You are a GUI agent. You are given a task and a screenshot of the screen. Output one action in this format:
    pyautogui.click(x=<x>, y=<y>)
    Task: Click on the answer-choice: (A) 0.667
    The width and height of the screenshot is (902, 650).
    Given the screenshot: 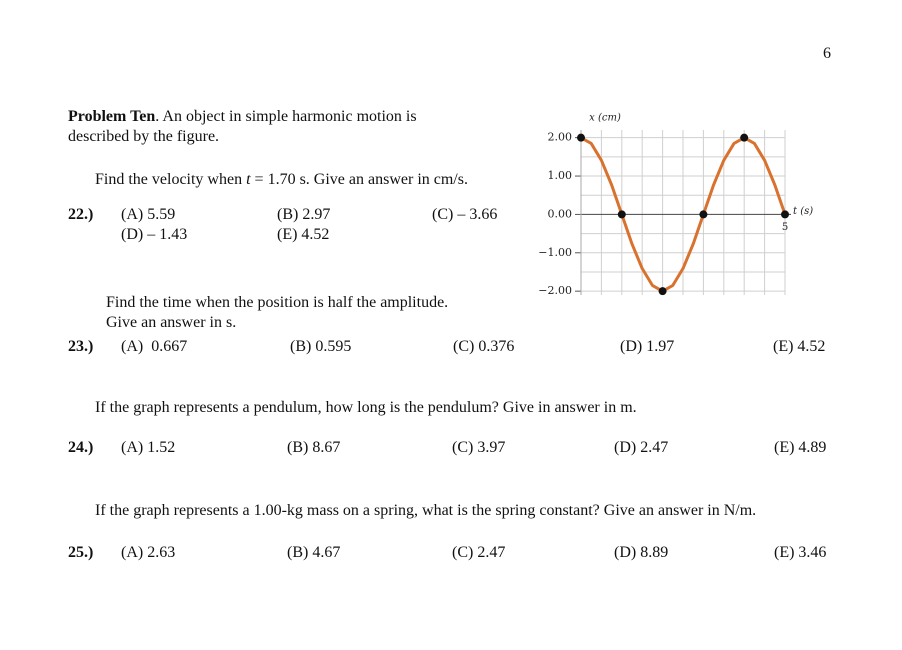 What is the action you would take?
    pyautogui.click(x=154, y=346)
    